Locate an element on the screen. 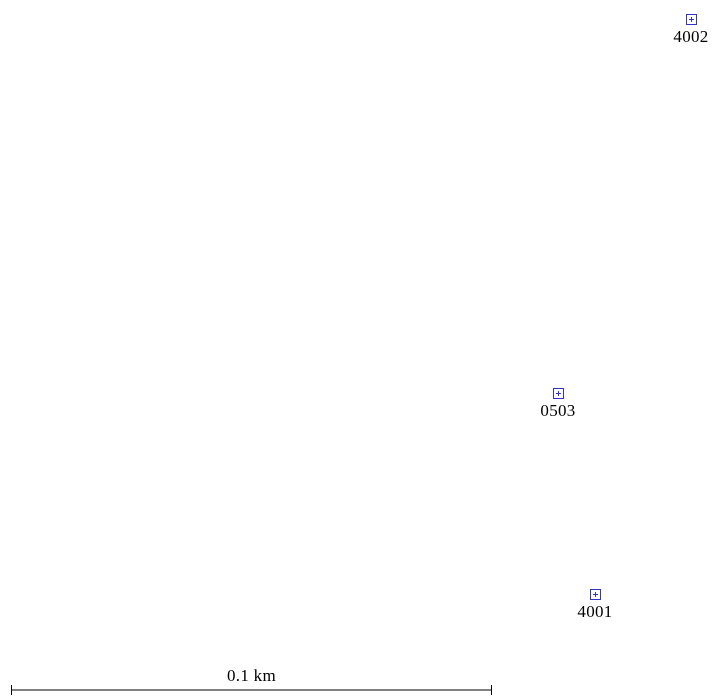 The image size is (715, 697). map-marker-4001: 4001 is located at coordinates (595, 605).